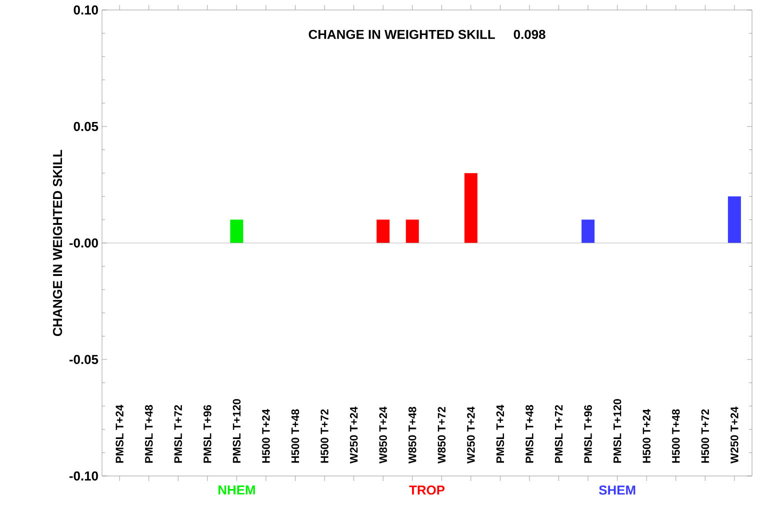 This screenshot has height=506, width=763. I want to click on y-tick-label: -0.05, so click(83, 359).